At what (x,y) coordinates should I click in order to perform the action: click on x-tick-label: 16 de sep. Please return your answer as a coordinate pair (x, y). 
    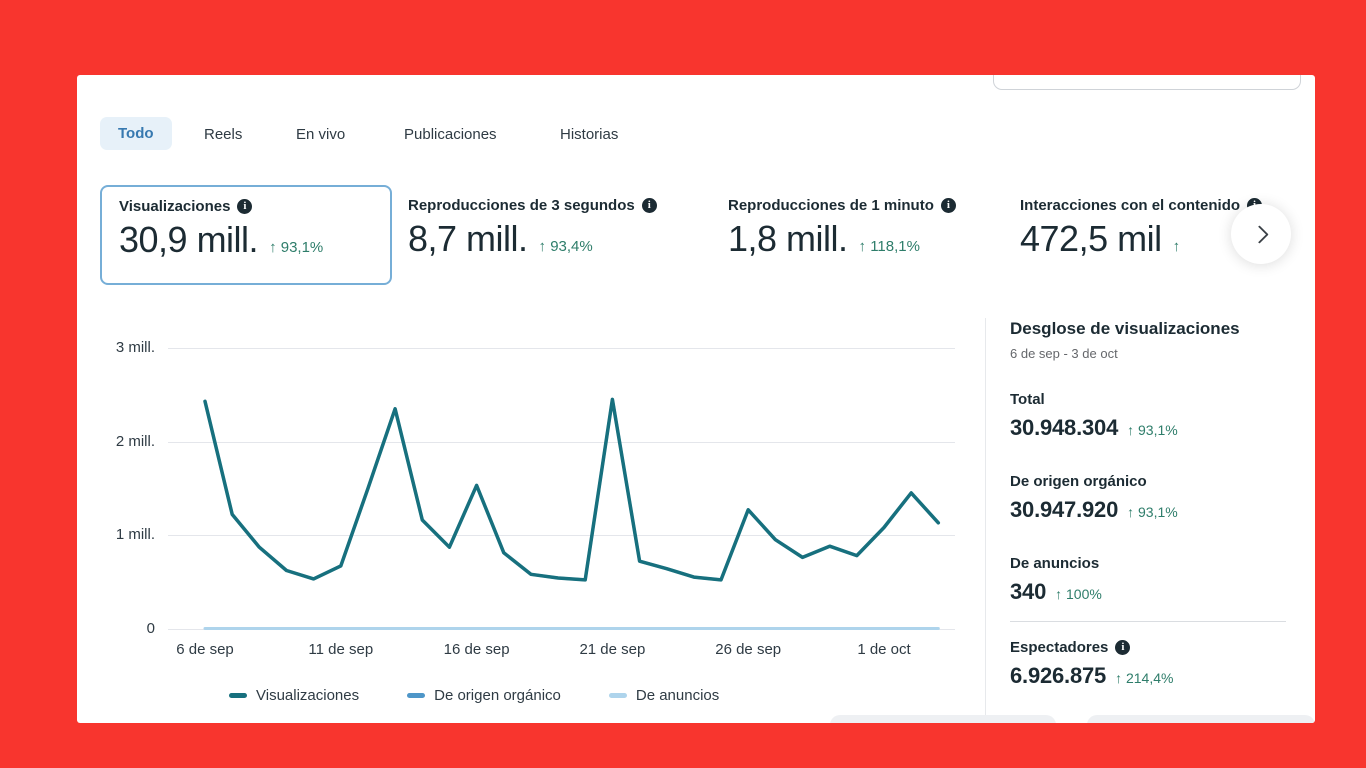
    Looking at the image, I should click on (476, 649).